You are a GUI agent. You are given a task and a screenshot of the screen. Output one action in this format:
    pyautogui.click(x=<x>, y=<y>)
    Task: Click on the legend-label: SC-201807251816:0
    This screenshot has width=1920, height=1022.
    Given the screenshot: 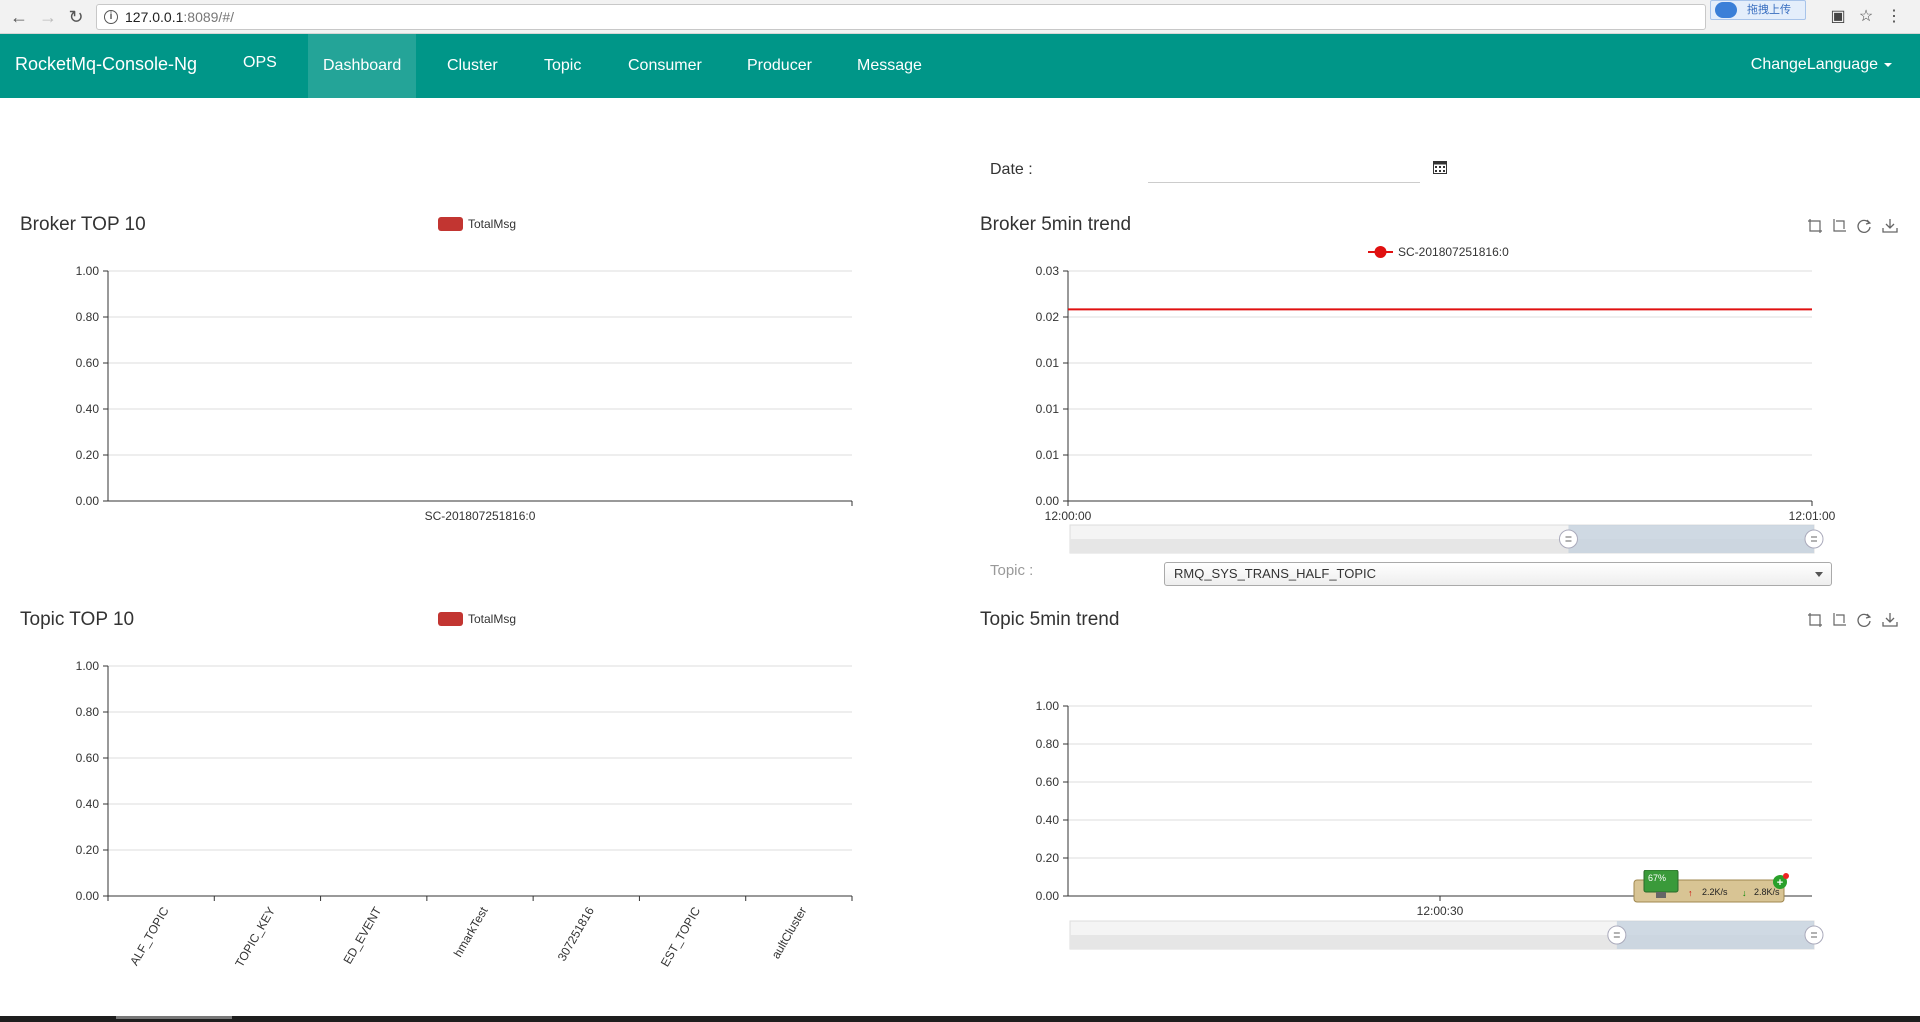 What is the action you would take?
    pyautogui.click(x=1453, y=252)
    